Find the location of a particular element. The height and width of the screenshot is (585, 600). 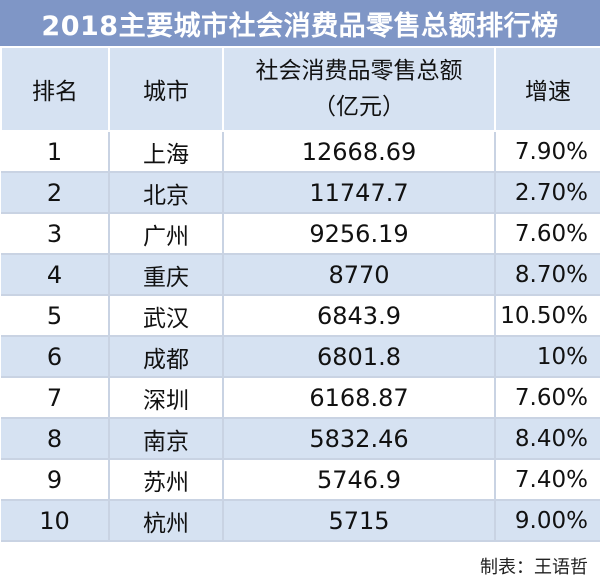

growth-cell: 8.70% is located at coordinates (547, 274).